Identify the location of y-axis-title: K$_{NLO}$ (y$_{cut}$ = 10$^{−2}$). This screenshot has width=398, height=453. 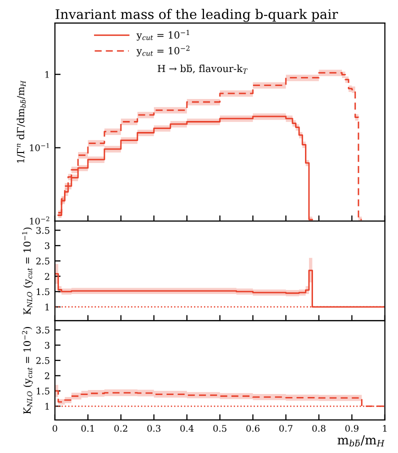
(27, 370).